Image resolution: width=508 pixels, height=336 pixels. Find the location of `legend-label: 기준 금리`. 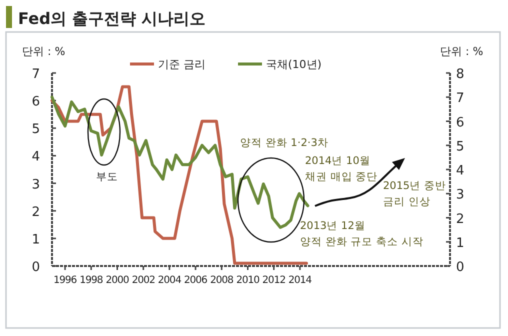

legend-label: 기준 금리 is located at coordinates (182, 64).